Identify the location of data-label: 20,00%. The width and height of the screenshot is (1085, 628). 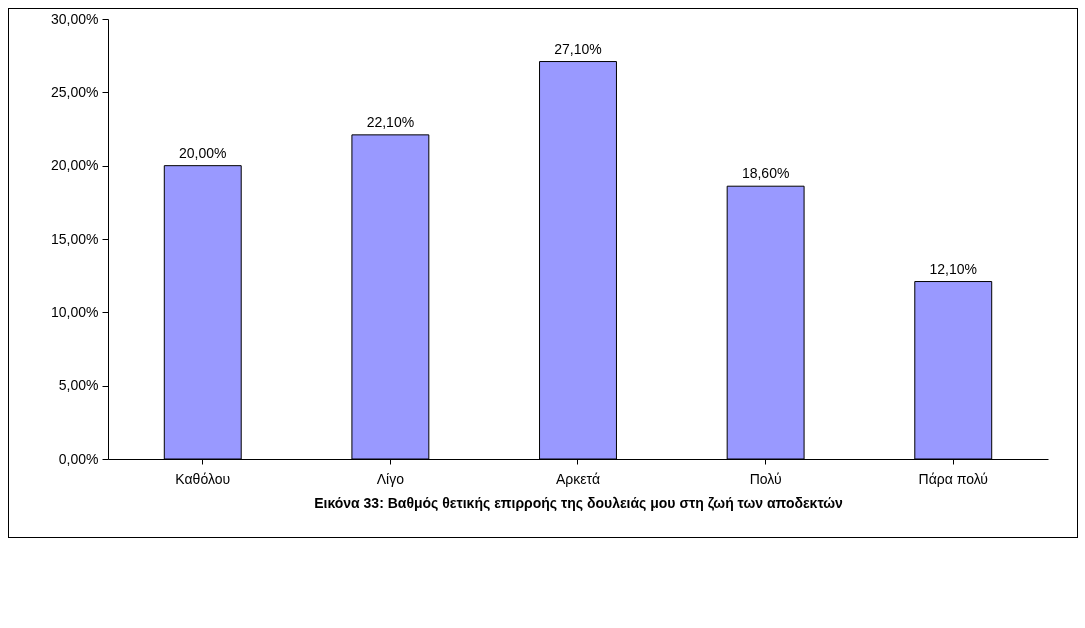
(203, 152).